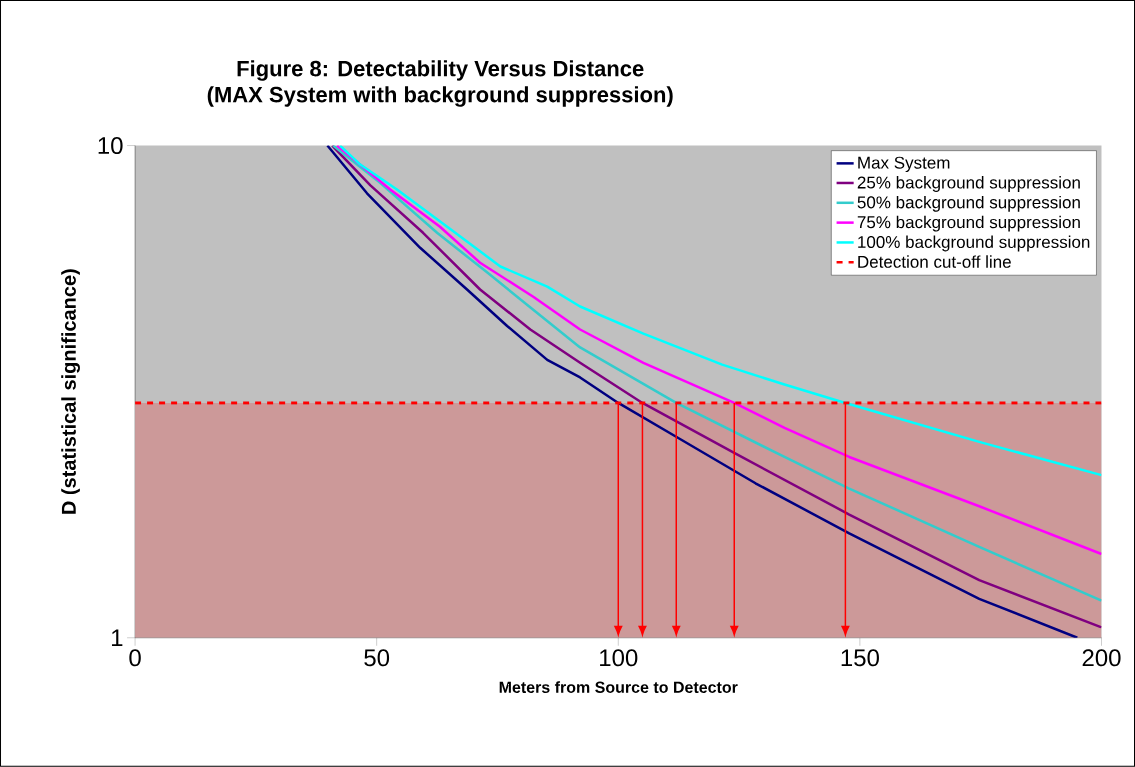  I want to click on x-tick-label: 150, so click(860, 658).